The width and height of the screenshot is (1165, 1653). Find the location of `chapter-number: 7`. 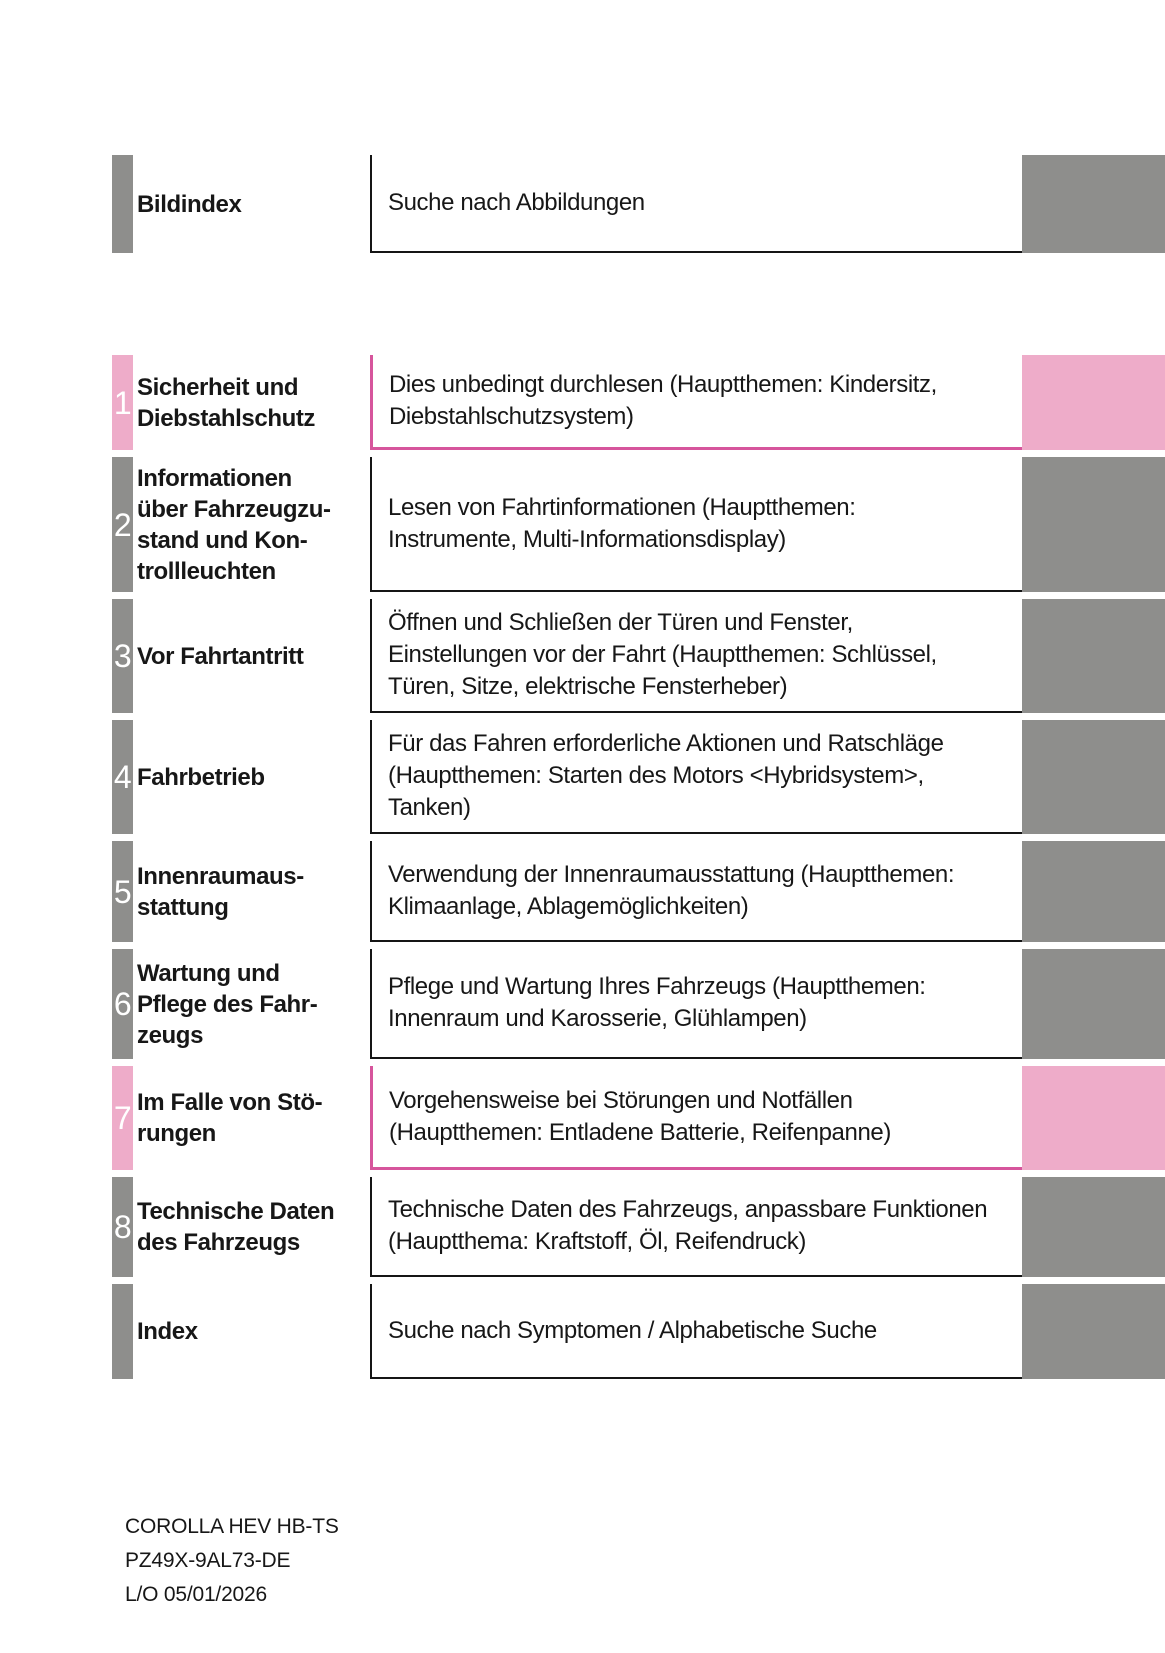

chapter-number: 7 is located at coordinates (122, 1118).